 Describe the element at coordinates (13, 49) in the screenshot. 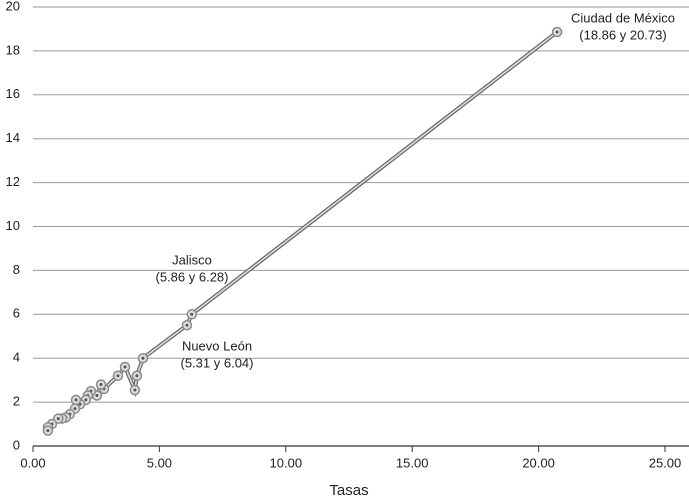

I see `y-tick-label: 18` at that location.